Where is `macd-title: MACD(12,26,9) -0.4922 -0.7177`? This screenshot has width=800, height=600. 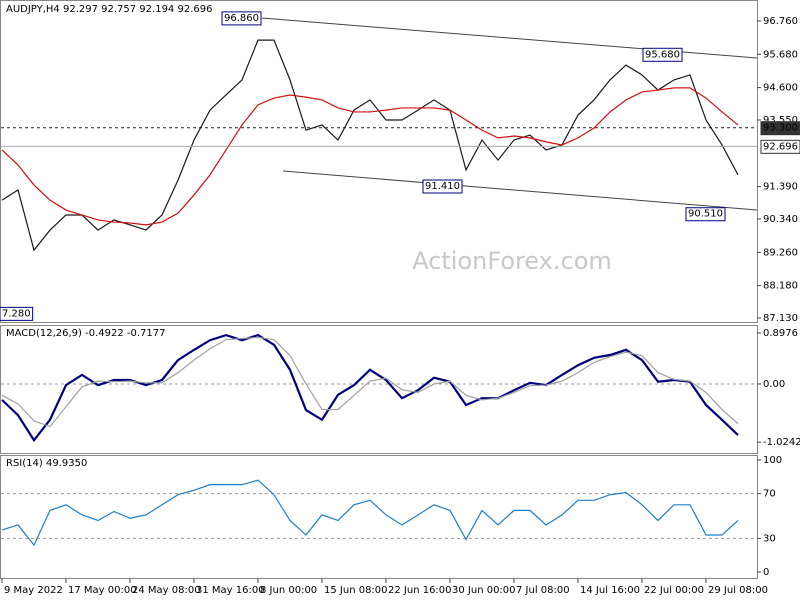 macd-title: MACD(12,26,9) -0.4922 -0.7177 is located at coordinates (86, 333).